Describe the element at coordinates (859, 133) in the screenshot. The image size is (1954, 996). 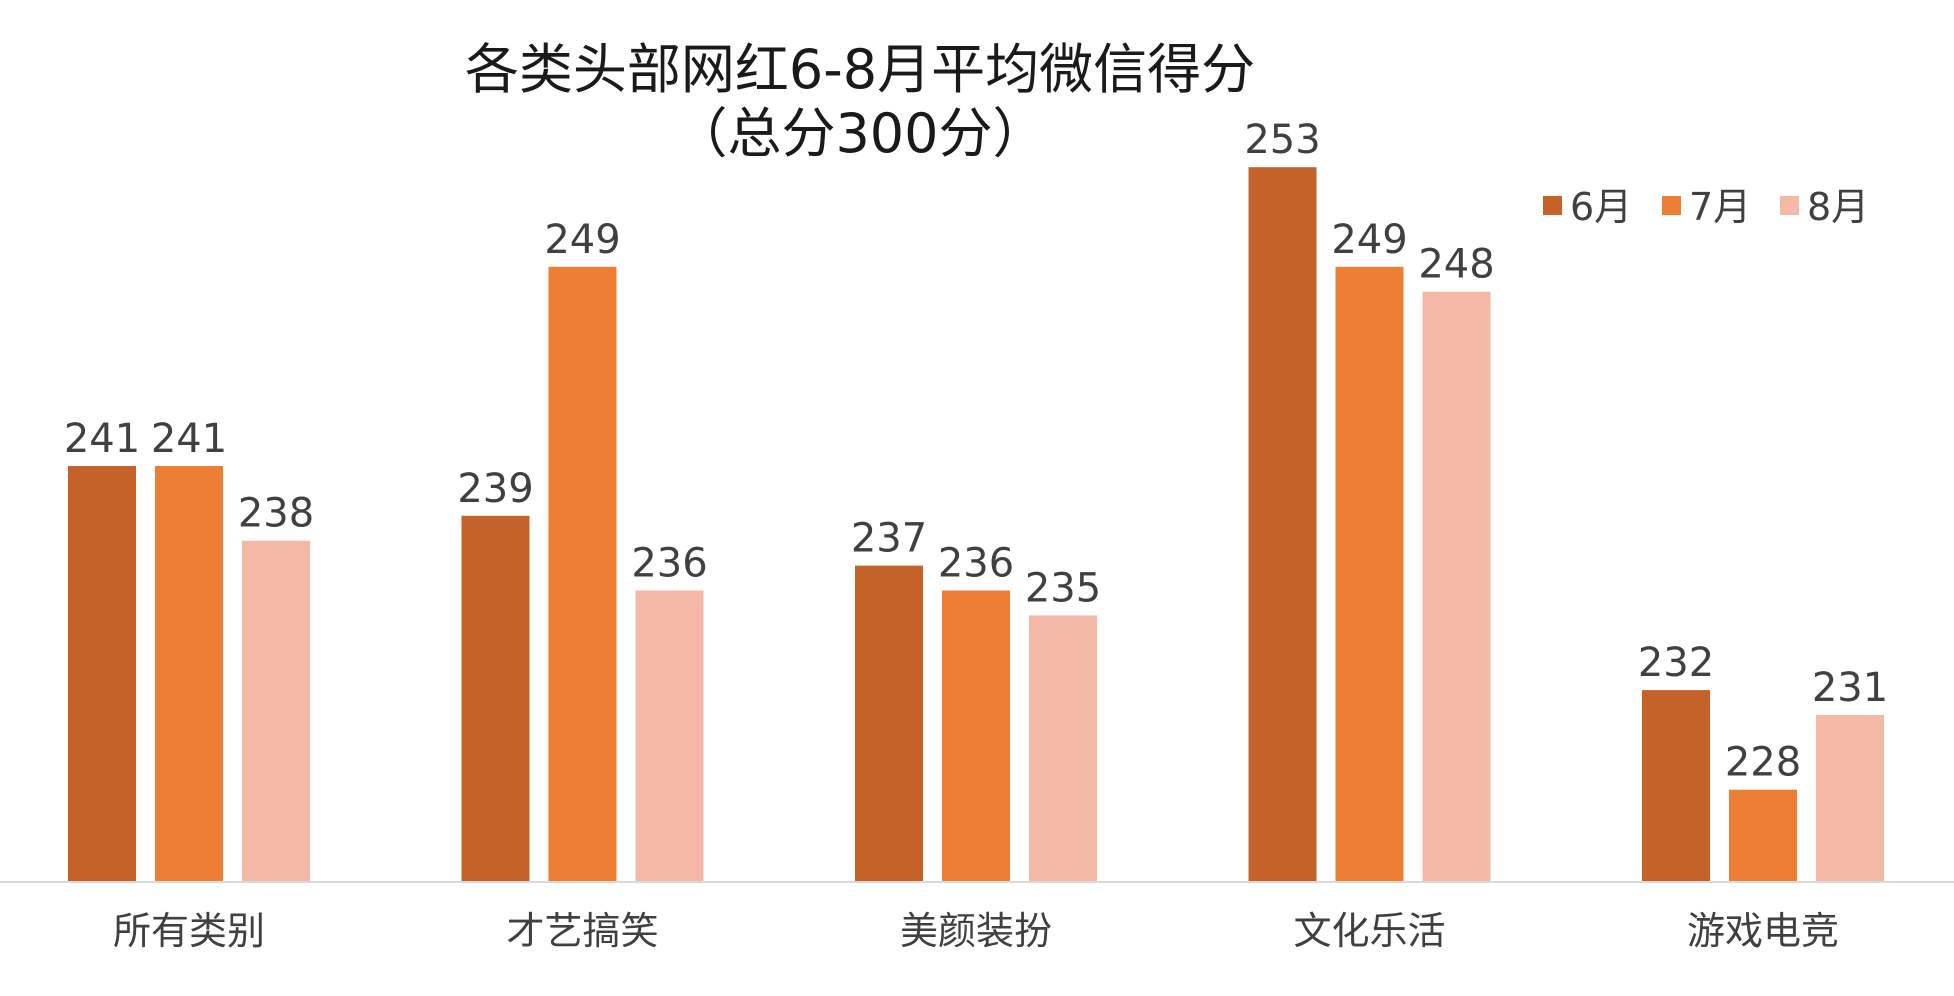
I see `chart-subtitle: （总分300分）` at that location.